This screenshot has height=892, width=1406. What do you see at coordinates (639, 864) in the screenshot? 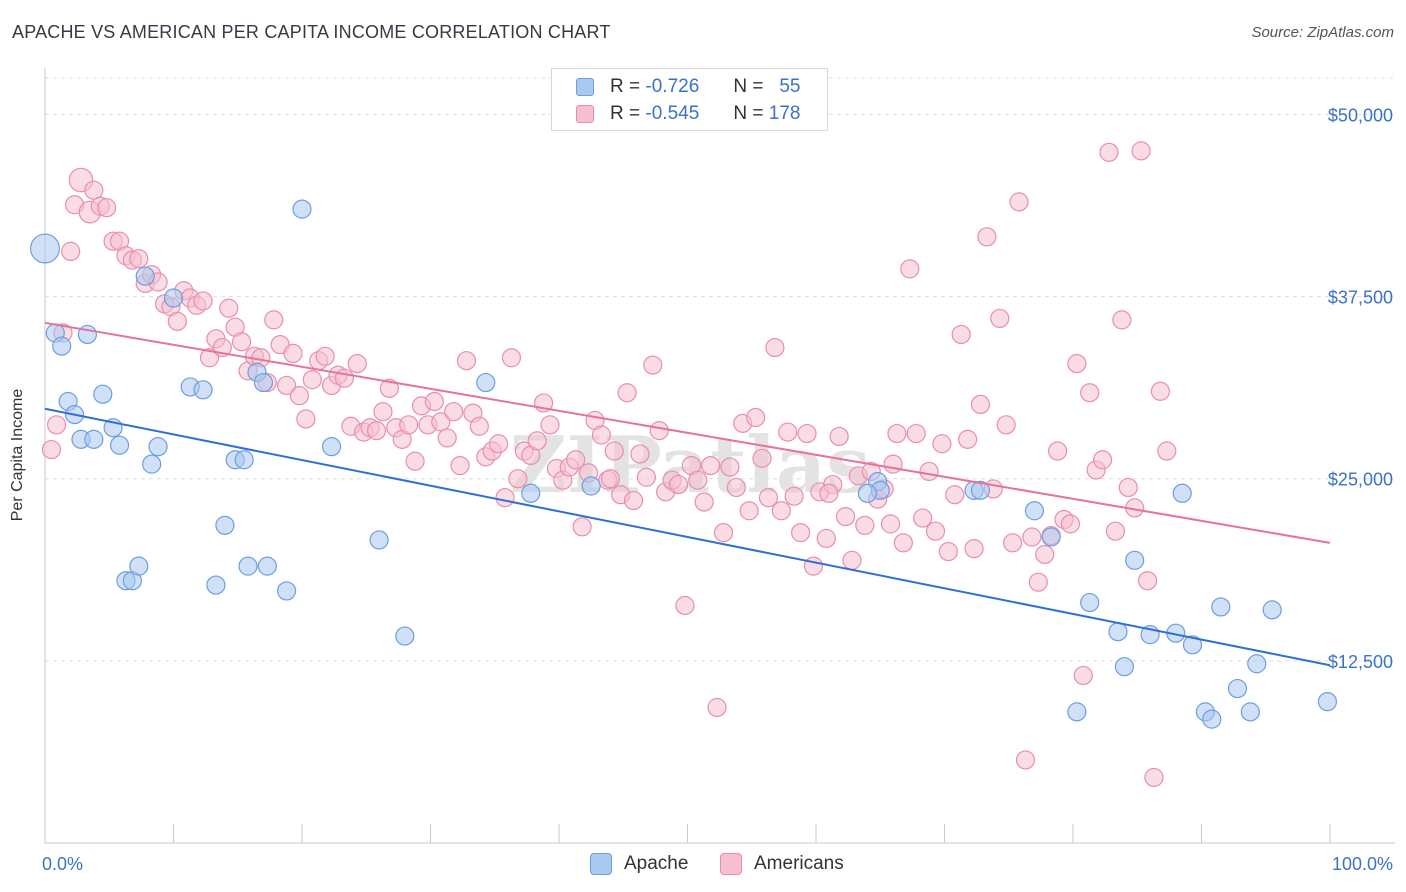
I see `legend-item-apache: Apache` at bounding box center [639, 864].